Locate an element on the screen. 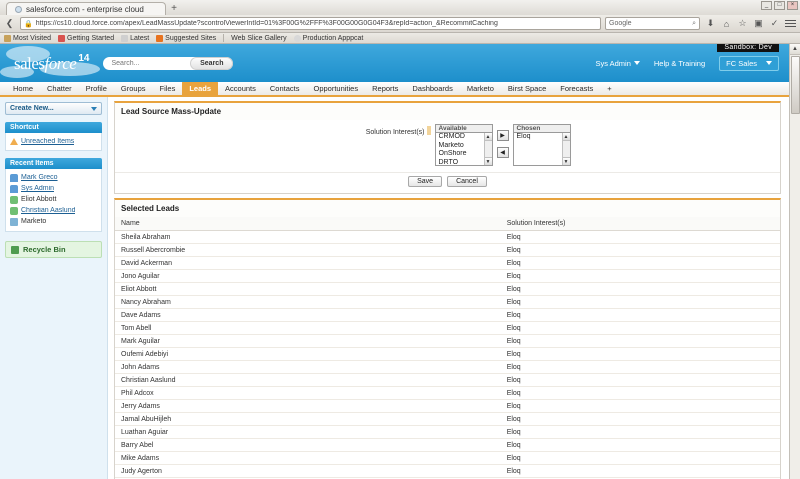 The width and height of the screenshot is (800, 479). browser-tab: salesforce.com - enterprise cloud is located at coordinates (86, 8).